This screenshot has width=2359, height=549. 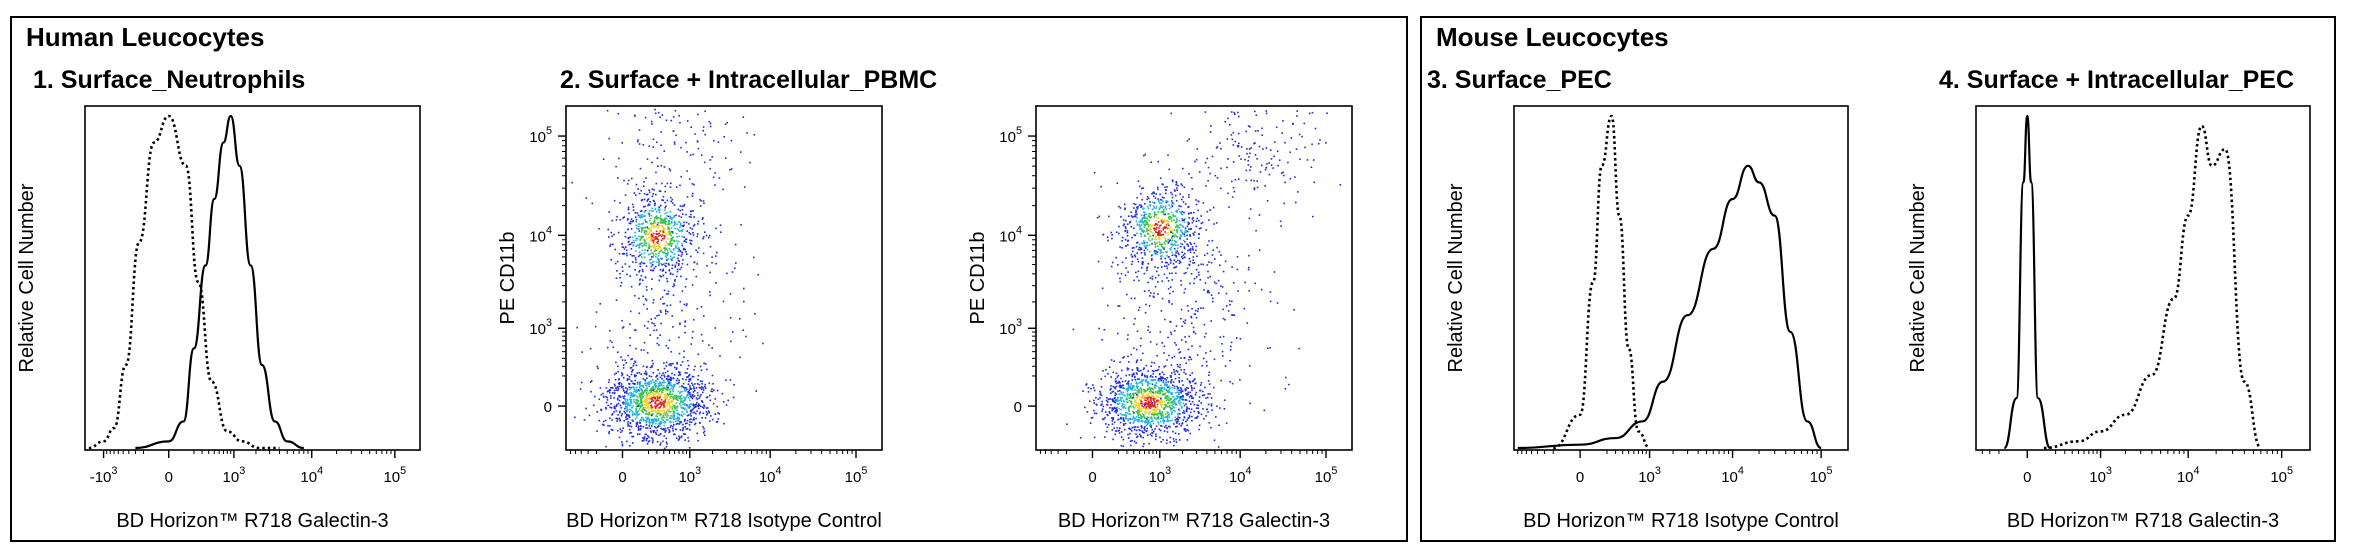 I want to click on series-dotted-line, so click(x=184, y=282).